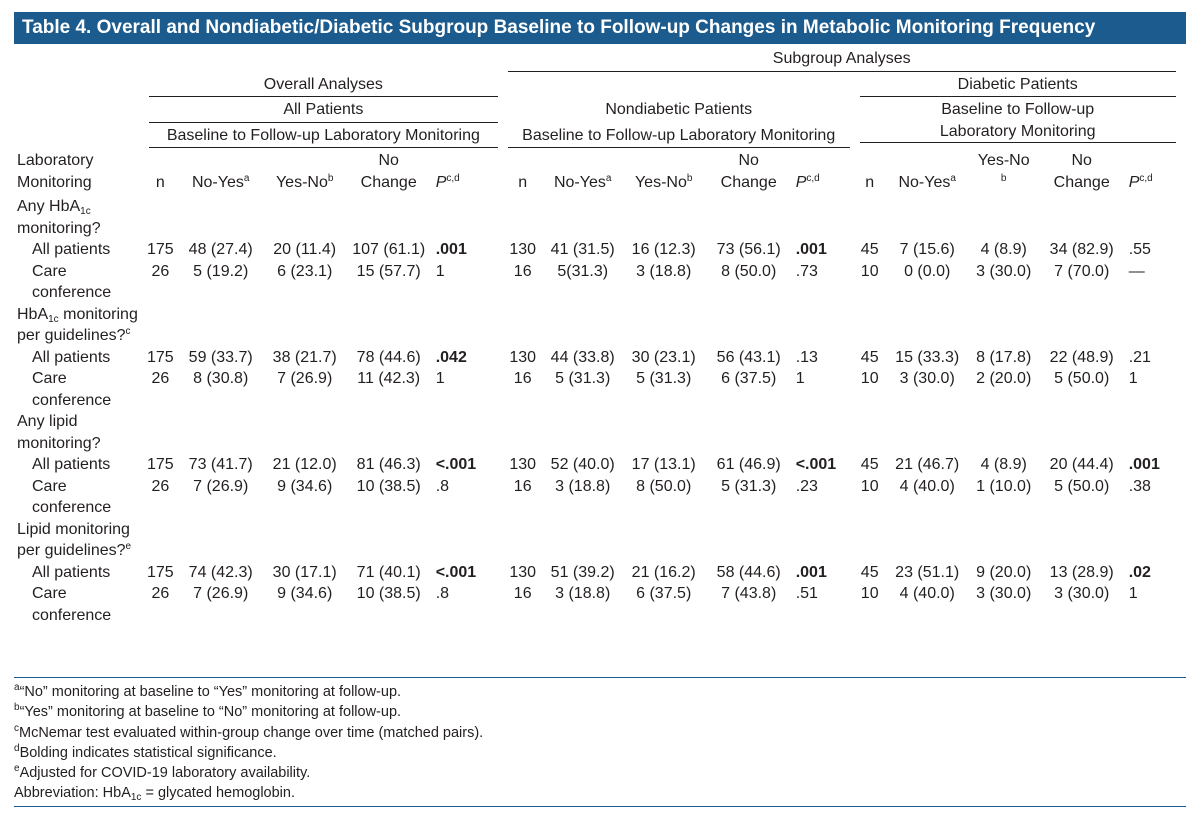  Describe the element at coordinates (1004, 486) in the screenshot. I see `cell: 1 (10.0)` at that location.